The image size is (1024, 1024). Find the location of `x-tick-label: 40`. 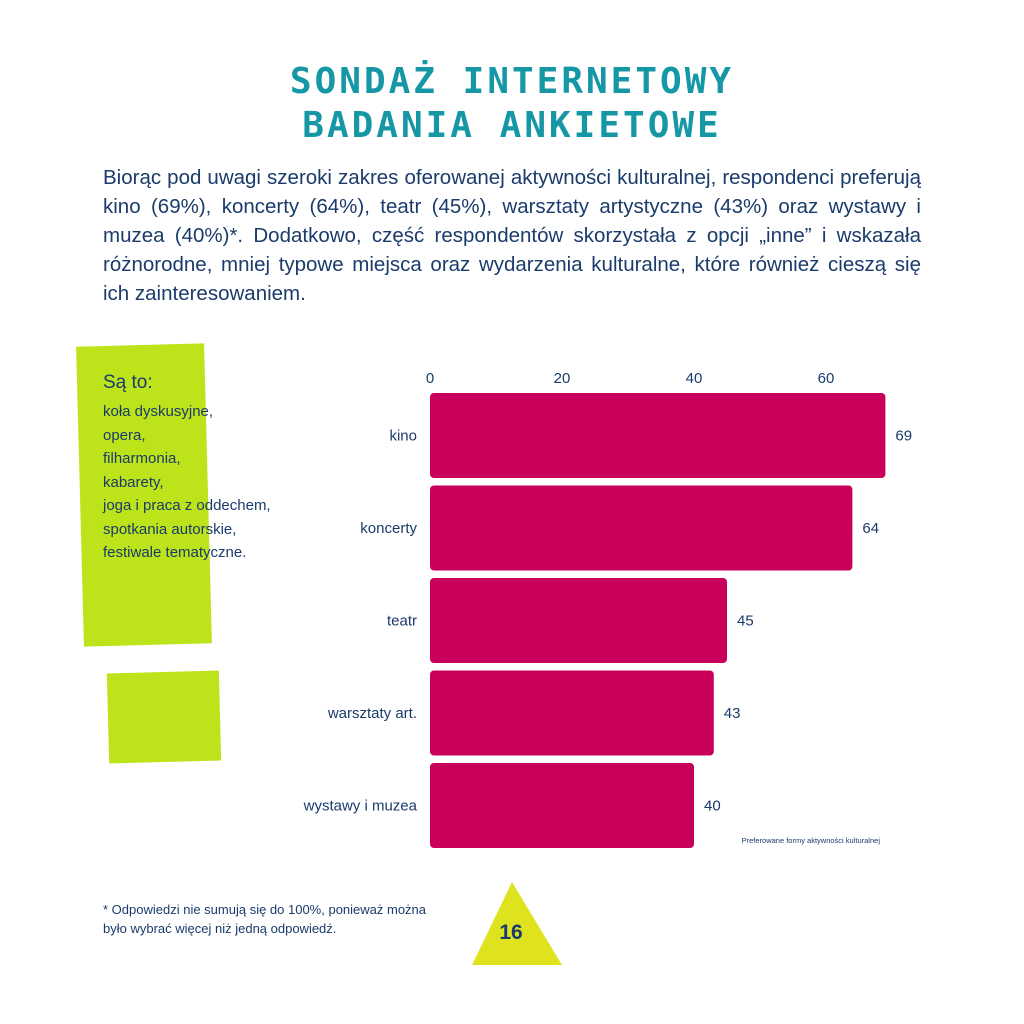

x-tick-label: 40 is located at coordinates (694, 378).